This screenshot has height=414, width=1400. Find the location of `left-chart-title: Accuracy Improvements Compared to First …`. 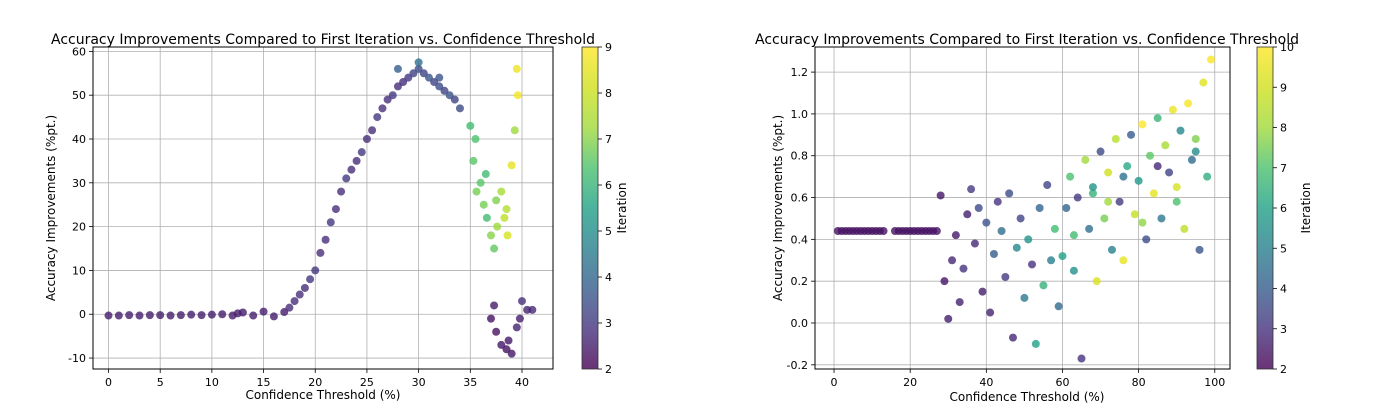

left-chart-title: Accuracy Improvements Compared to First … is located at coordinates (323, 40).